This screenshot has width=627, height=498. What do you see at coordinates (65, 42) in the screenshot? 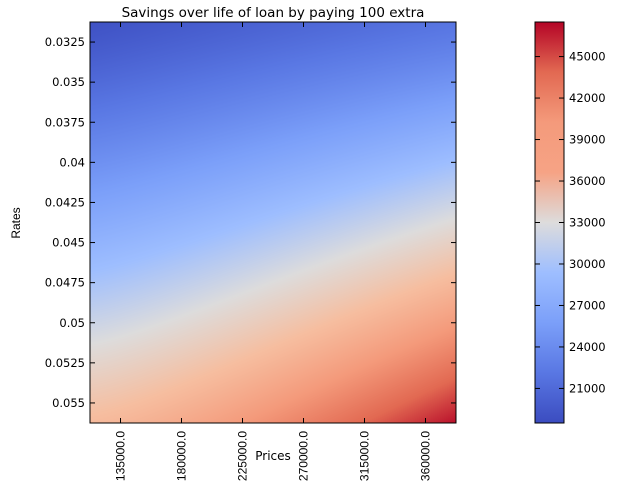
I see `y-tick-label: 0.0325` at bounding box center [65, 42].